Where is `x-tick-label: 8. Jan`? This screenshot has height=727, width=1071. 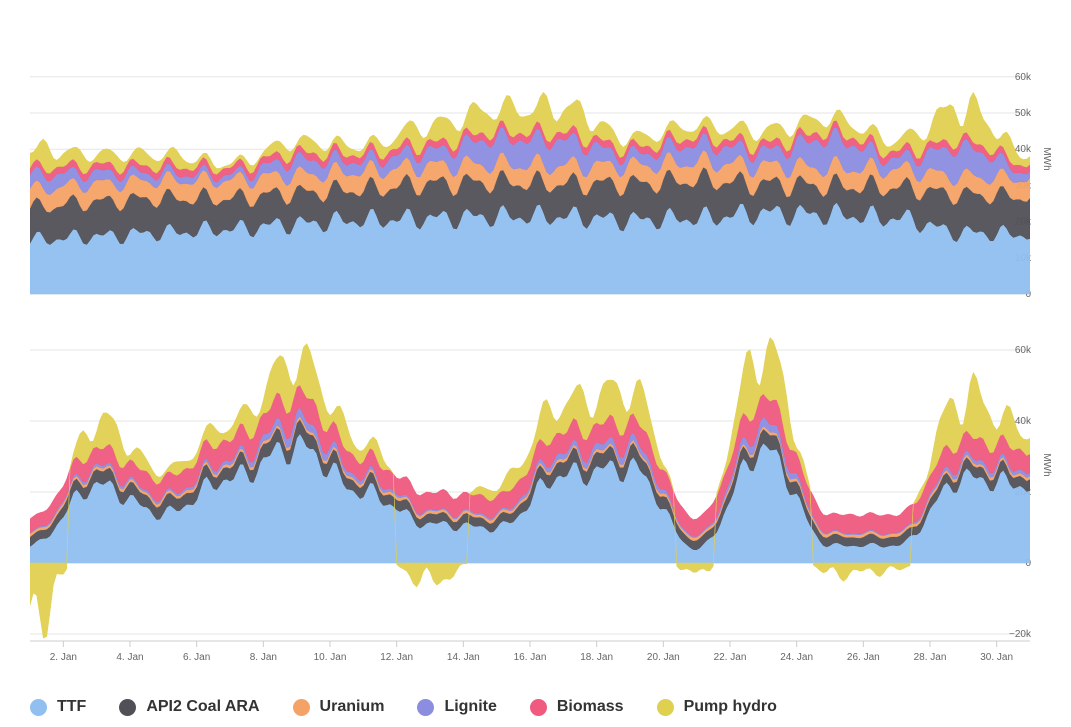
x-tick-label: 8. Jan is located at coordinates (263, 657).